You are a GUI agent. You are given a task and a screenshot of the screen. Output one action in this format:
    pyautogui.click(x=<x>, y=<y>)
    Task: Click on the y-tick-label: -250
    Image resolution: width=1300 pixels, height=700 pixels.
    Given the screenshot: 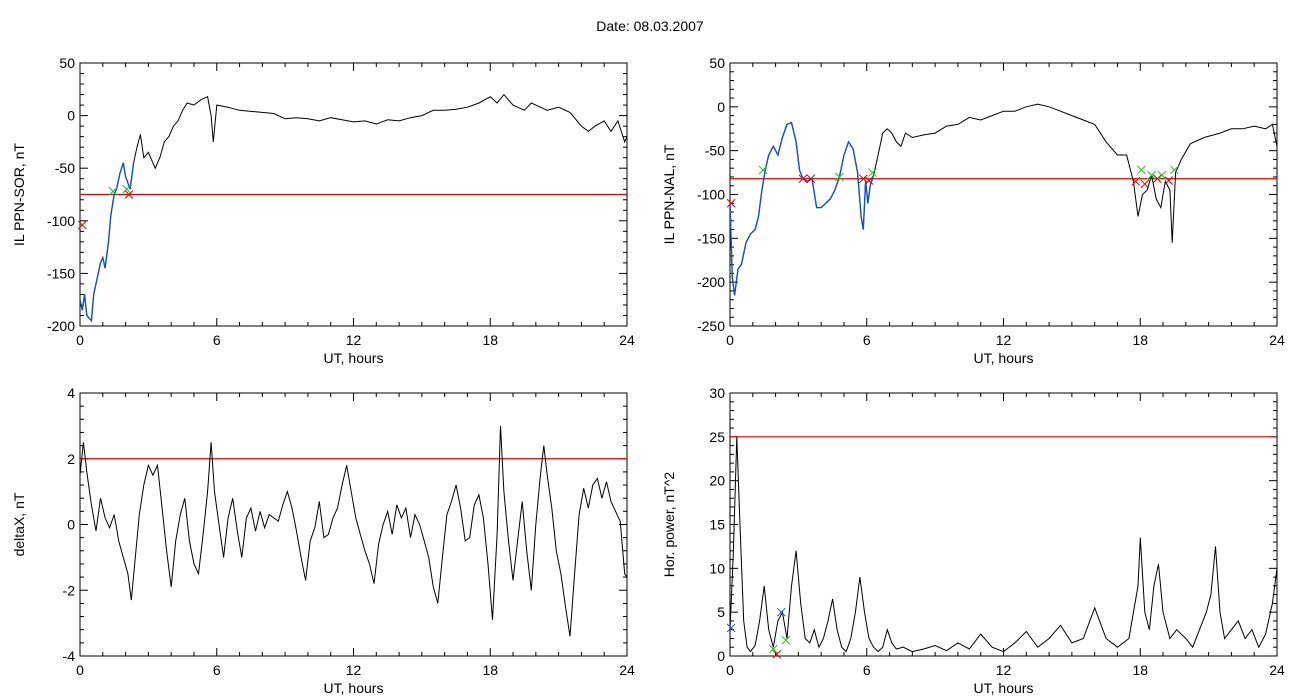 What is the action you would take?
    pyautogui.click(x=711, y=326)
    